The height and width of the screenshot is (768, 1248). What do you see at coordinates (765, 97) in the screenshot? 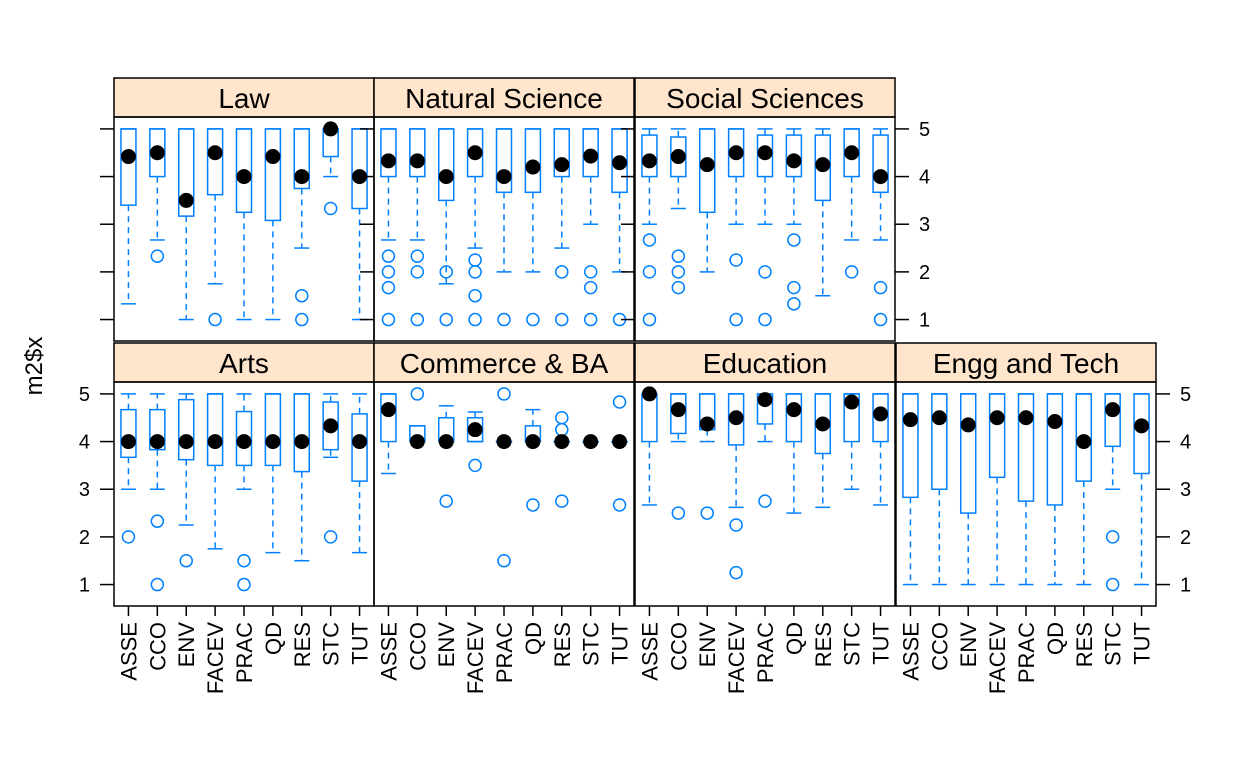
I see `strip-social-sciences` at bounding box center [765, 97].